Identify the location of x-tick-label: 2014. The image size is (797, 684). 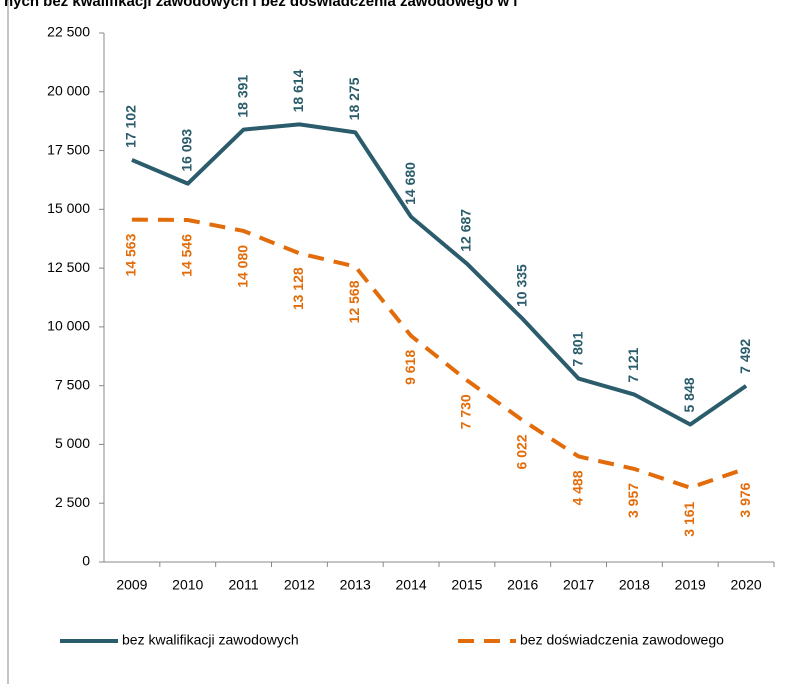
(411, 585).